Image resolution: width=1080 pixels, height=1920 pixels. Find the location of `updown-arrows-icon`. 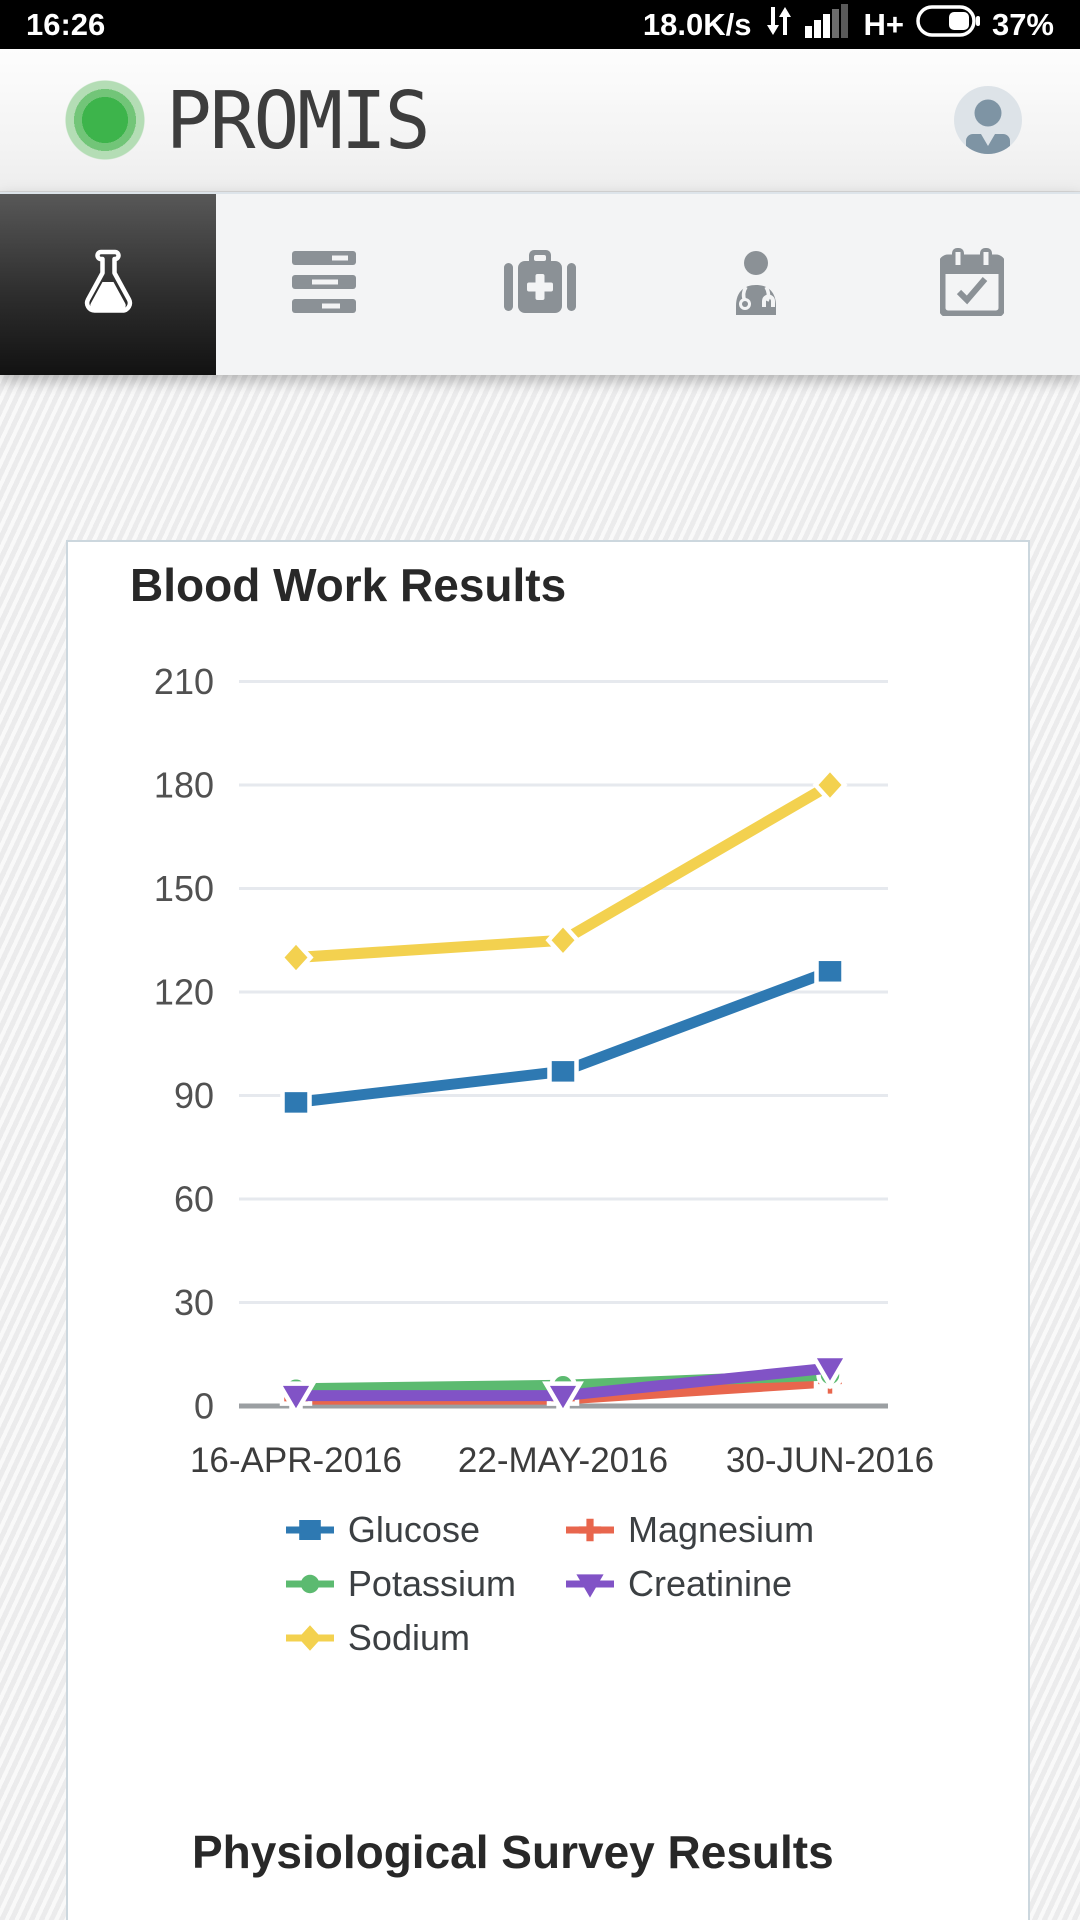

updown-arrows-icon is located at coordinates (778, 25).